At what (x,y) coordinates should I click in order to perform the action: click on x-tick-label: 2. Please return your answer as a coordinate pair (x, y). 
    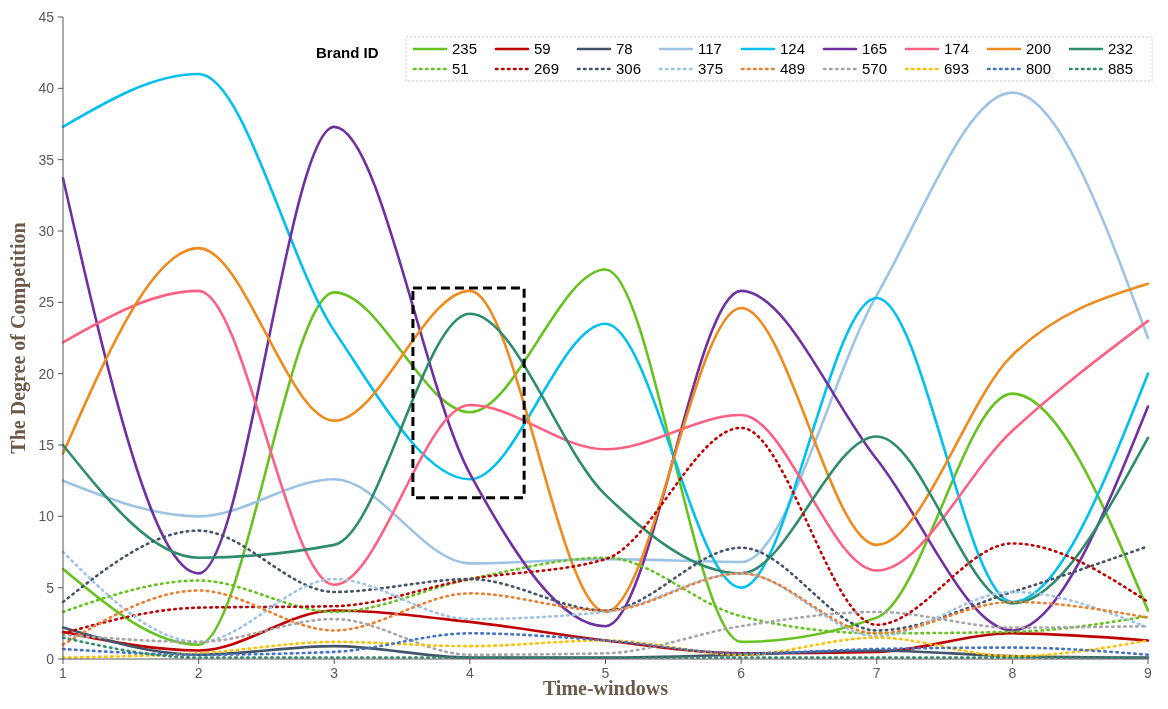
    Looking at the image, I should click on (198, 673).